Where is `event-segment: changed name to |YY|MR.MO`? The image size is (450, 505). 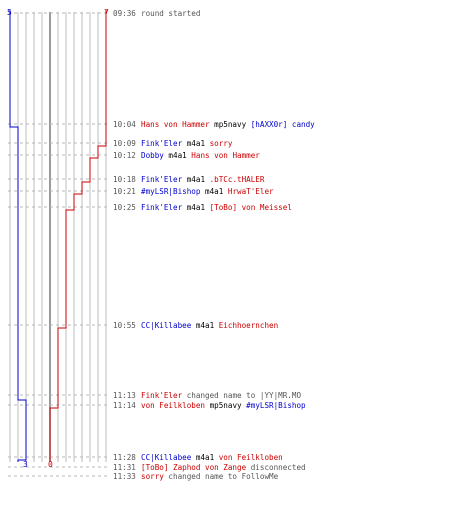
event-segment: changed name to |YY|MR.MO is located at coordinates (241, 395).